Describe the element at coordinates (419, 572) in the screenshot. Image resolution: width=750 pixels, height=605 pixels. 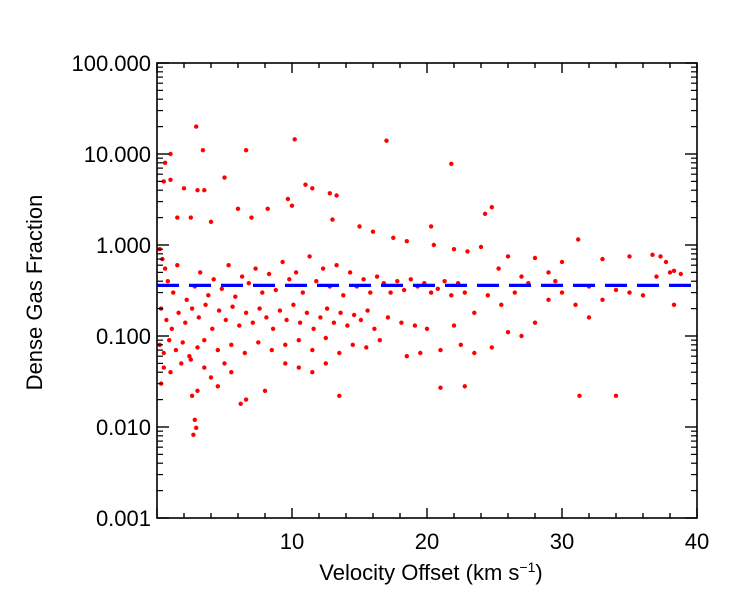
I see `x-axis-label-text: Velocity Offset (km s` at that location.